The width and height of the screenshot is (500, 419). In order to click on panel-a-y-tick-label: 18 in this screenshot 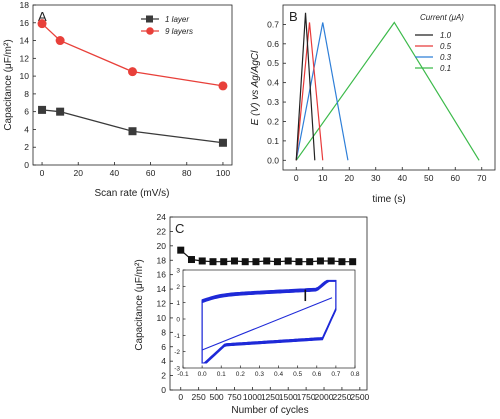, I will do `click(25, 5)`.